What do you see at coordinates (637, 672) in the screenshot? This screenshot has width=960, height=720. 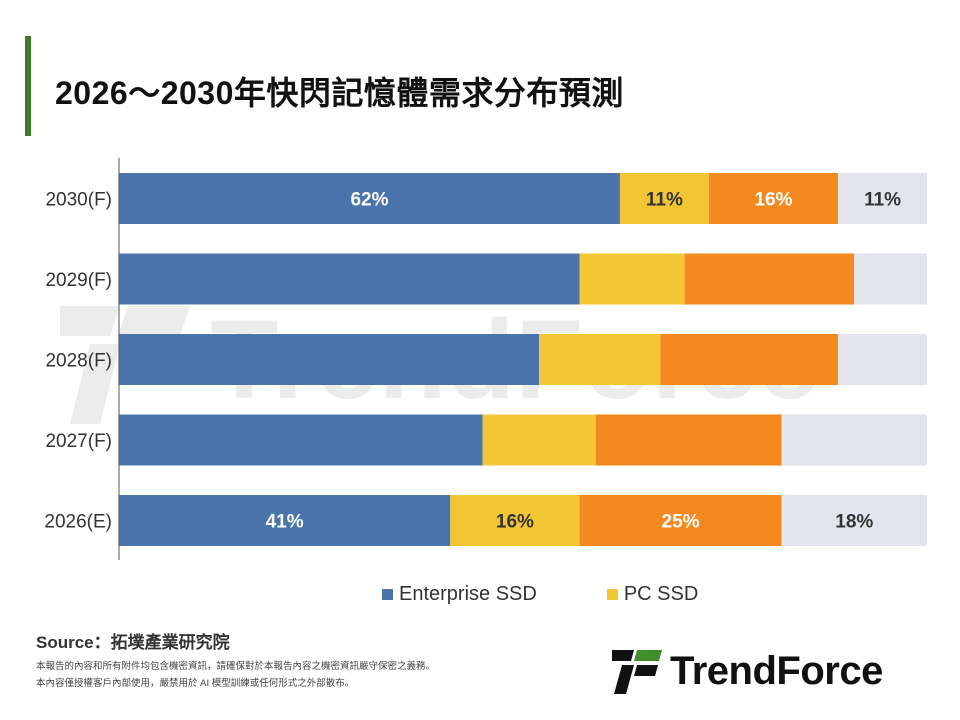 I see `trendforce-logo-icon` at bounding box center [637, 672].